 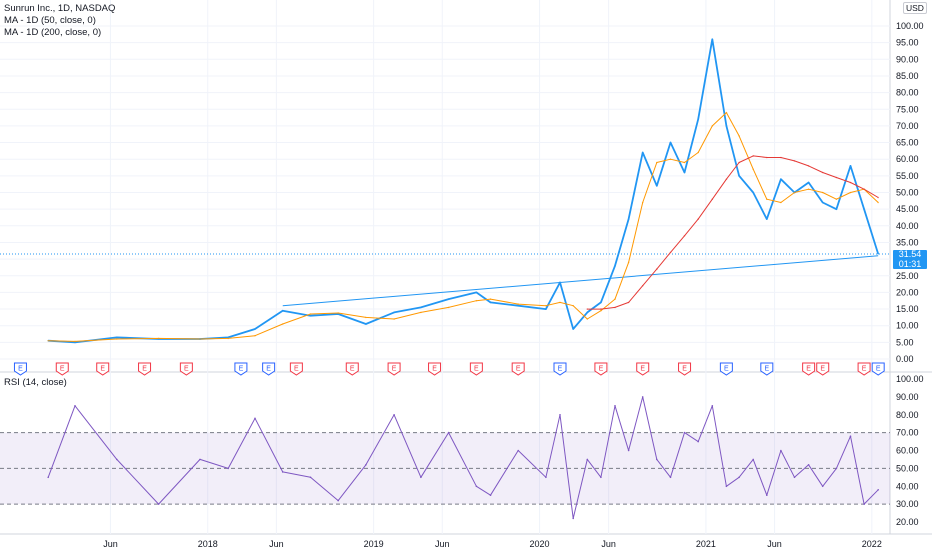 What do you see at coordinates (907, 486) in the screenshot?
I see `rsi-axis-tick: 40.00` at bounding box center [907, 486].